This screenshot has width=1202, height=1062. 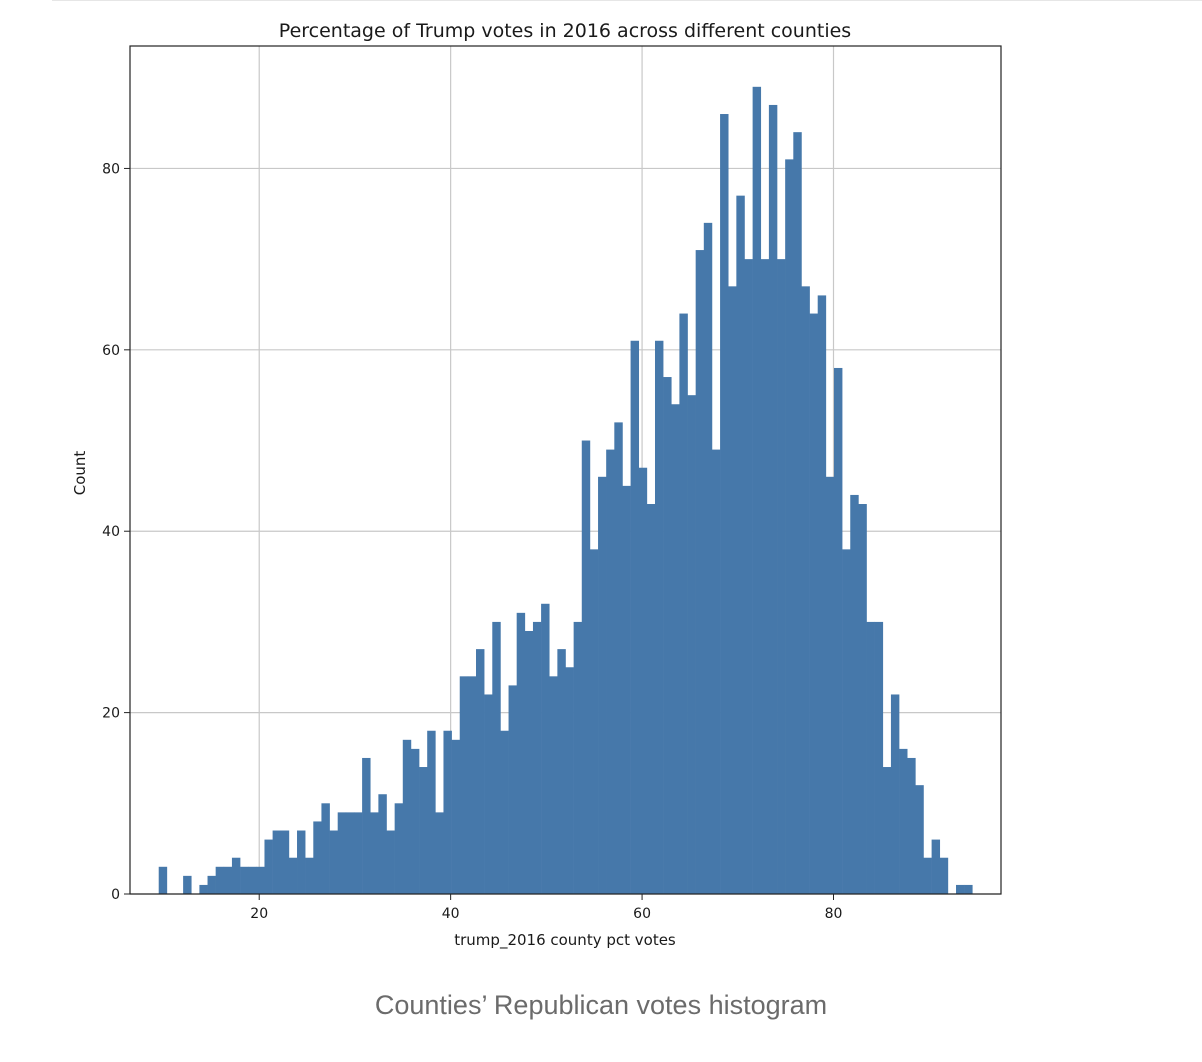 I want to click on x-tick-label: 80, so click(x=834, y=914).